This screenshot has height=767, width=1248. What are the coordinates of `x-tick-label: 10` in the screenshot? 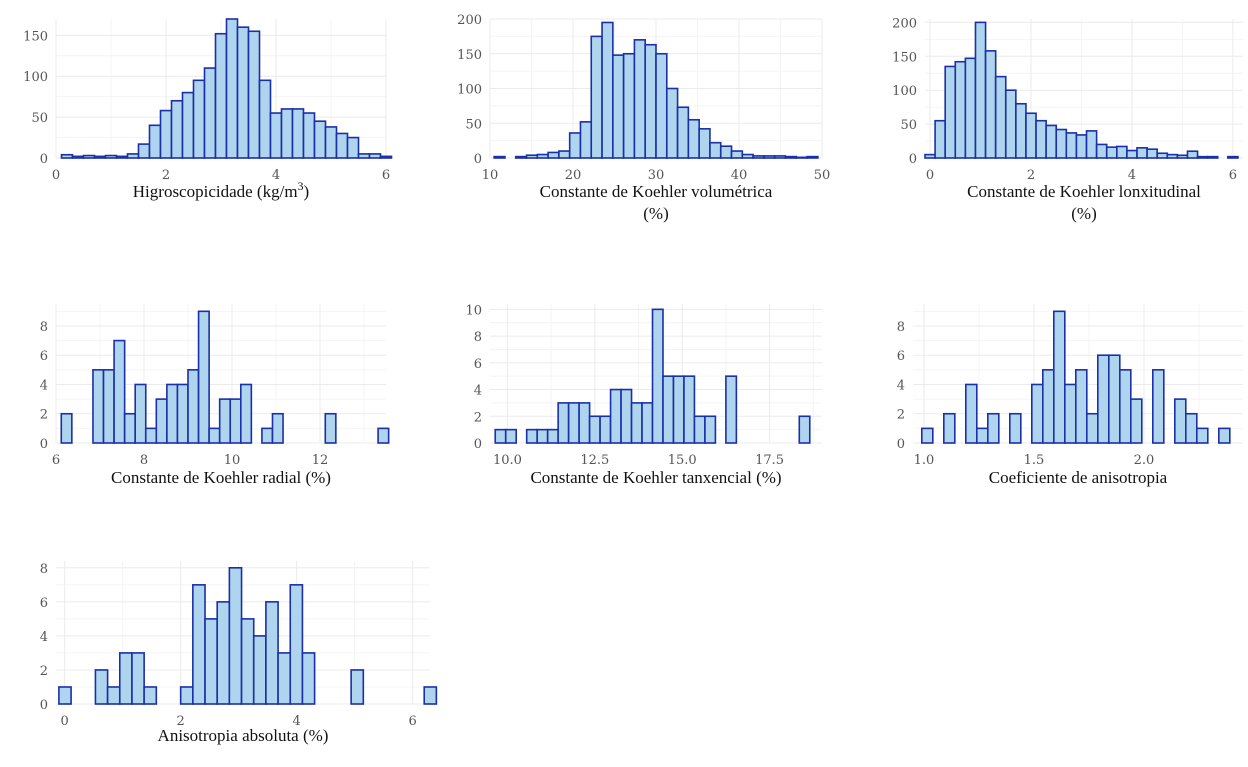 It's located at (232, 460).